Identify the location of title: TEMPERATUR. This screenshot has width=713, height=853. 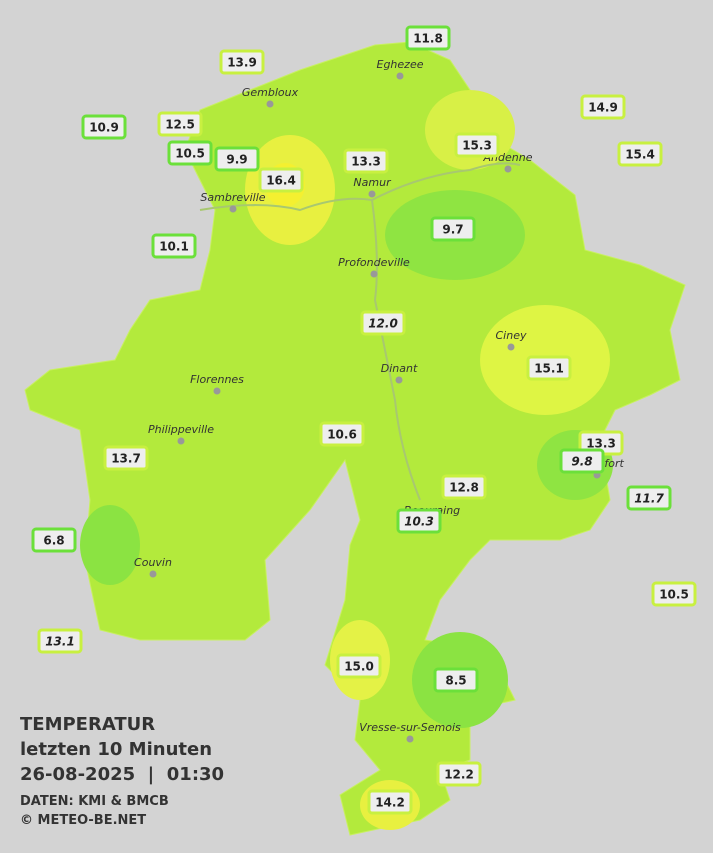
(87, 724).